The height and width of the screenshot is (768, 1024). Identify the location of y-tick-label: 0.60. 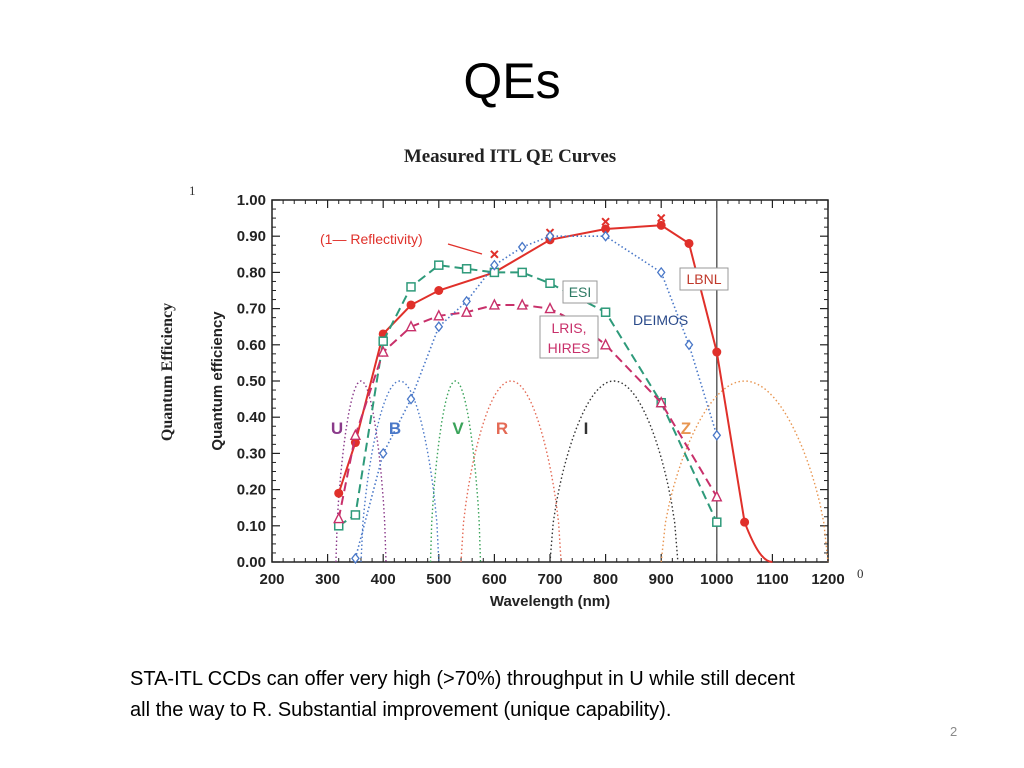
(251, 345).